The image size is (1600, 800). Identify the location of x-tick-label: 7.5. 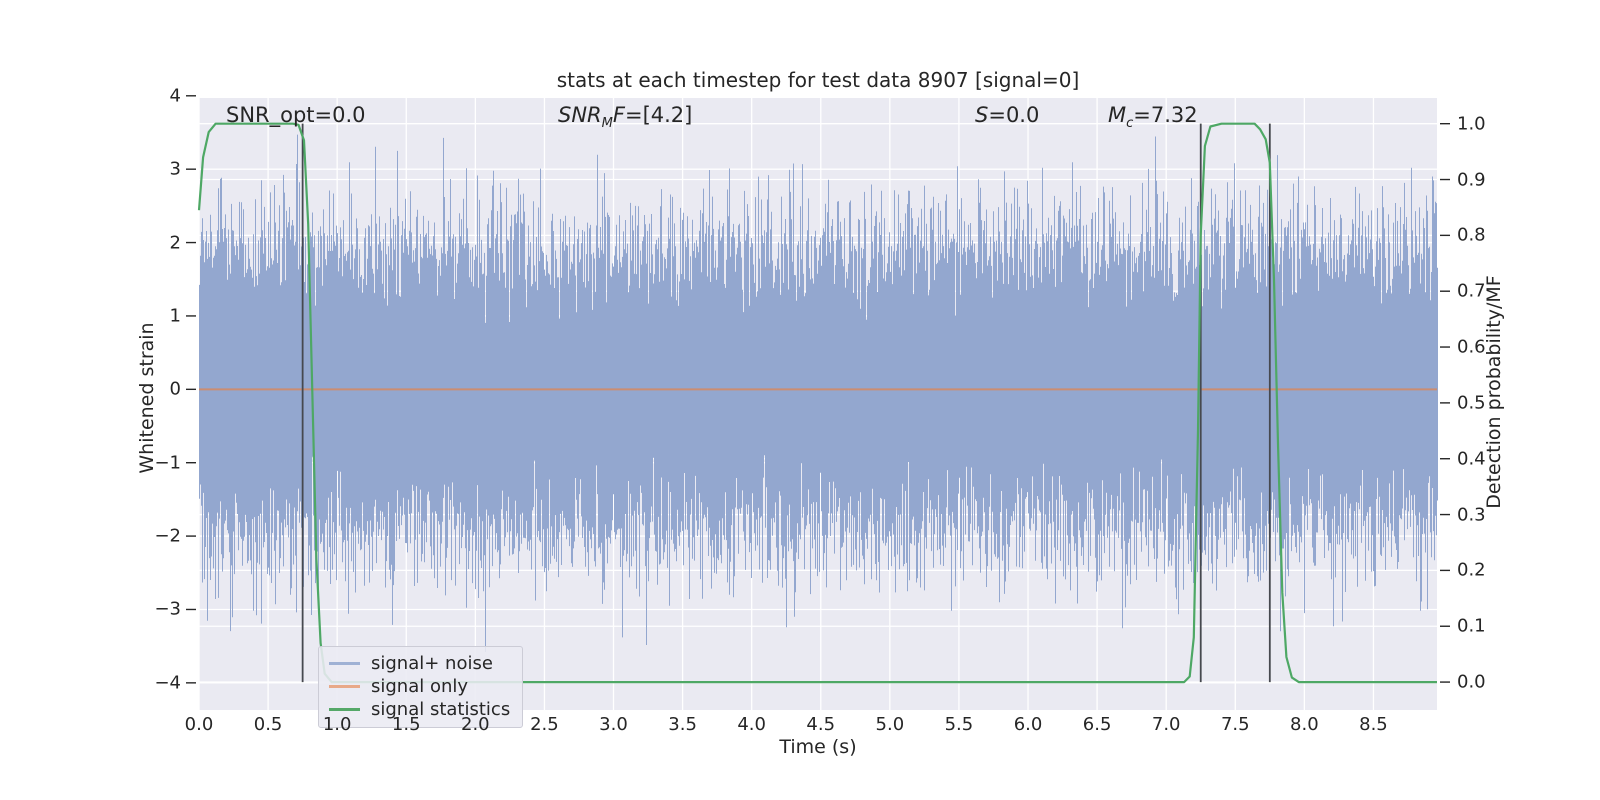
(1235, 724).